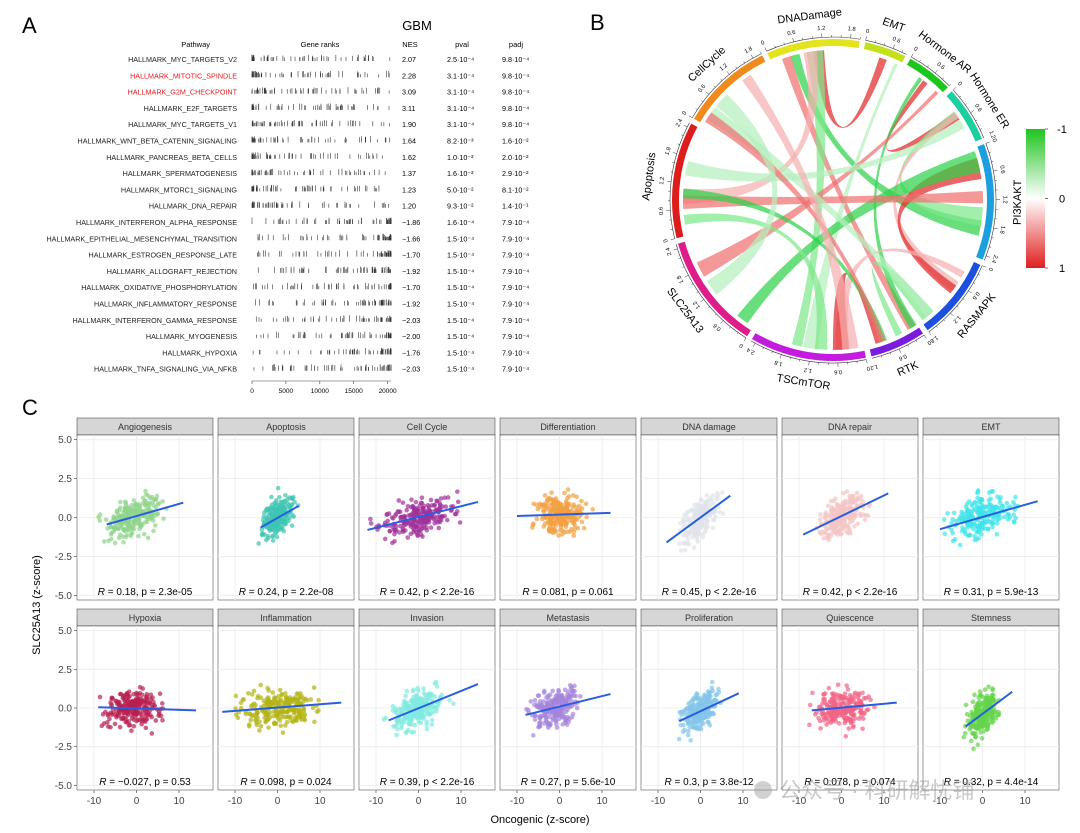  What do you see at coordinates (850, 509) in the screenshot?
I see `facet-panel: DNA repair R = 0.42, p < 2.2e-16` at bounding box center [850, 509].